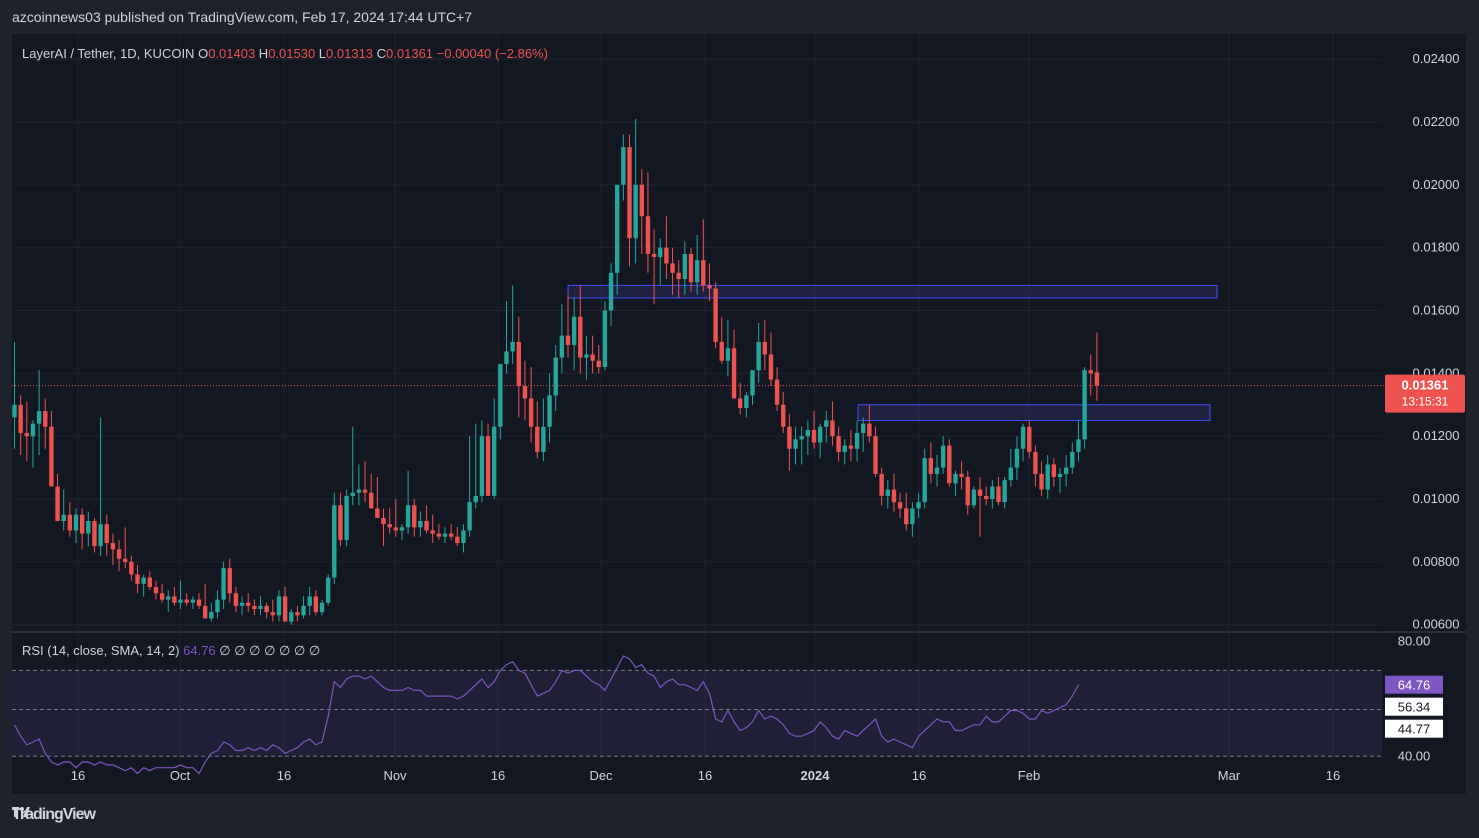 The height and width of the screenshot is (838, 1479). I want to click on time-axis-label-7: 2024, so click(816, 775).